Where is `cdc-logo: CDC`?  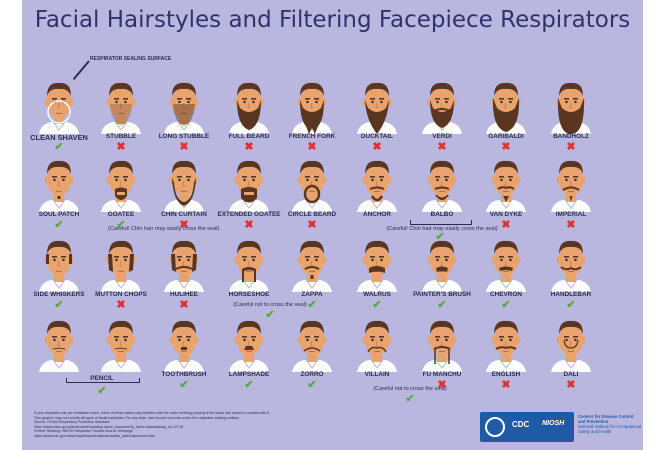
cdc-logo: CDC is located at coordinates (521, 424).